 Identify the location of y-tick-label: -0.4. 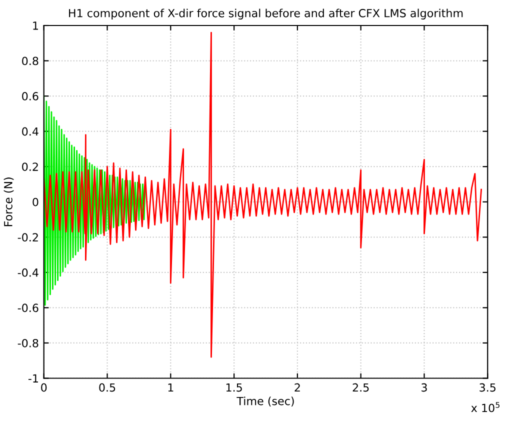
(28, 272).